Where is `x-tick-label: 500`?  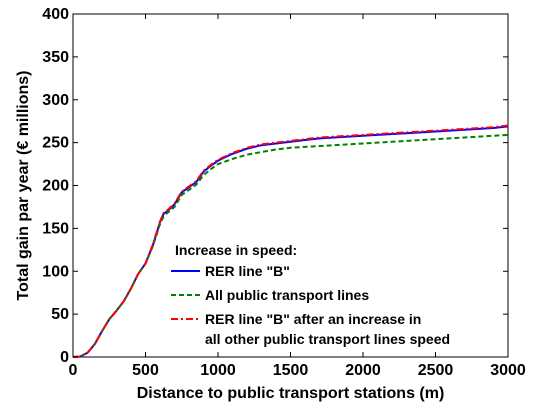 x-tick-label: 500 is located at coordinates (145, 370).